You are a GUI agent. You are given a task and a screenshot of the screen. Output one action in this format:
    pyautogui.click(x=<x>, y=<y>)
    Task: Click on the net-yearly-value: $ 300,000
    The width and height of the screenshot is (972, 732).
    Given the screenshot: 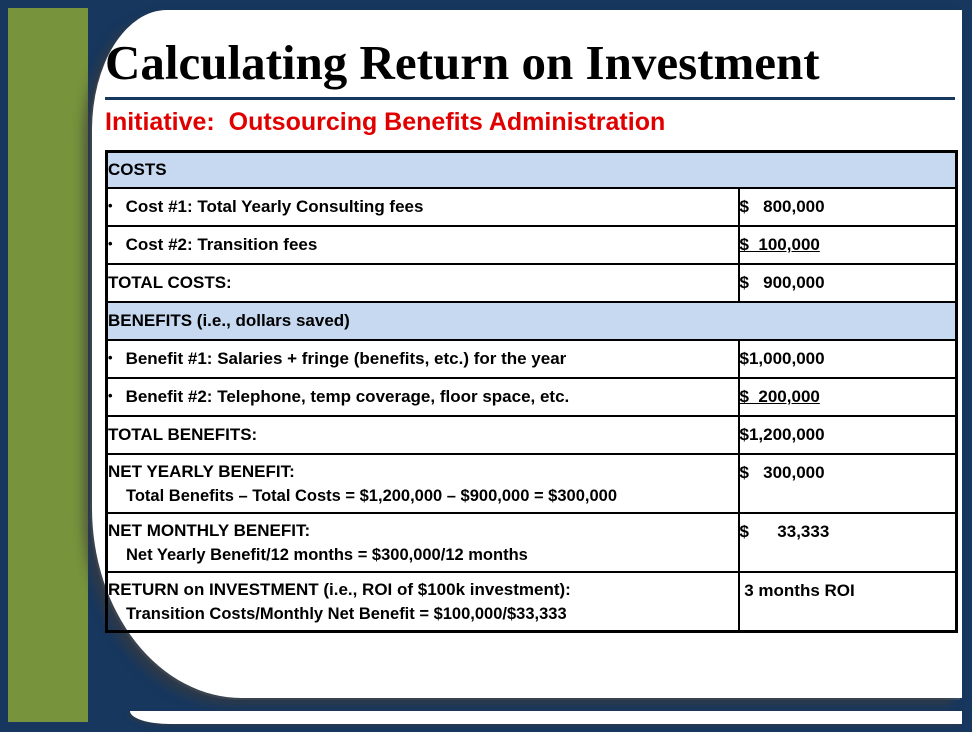 What is the action you would take?
    pyautogui.click(x=782, y=473)
    